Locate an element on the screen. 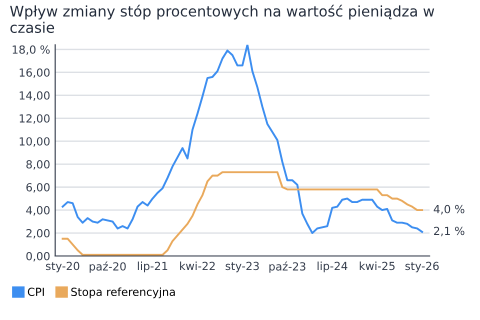 The image size is (480, 320). chart-title: Wpływ zmiany stóp procentowych na wartość pieniądza w czasie is located at coordinates (222, 18).